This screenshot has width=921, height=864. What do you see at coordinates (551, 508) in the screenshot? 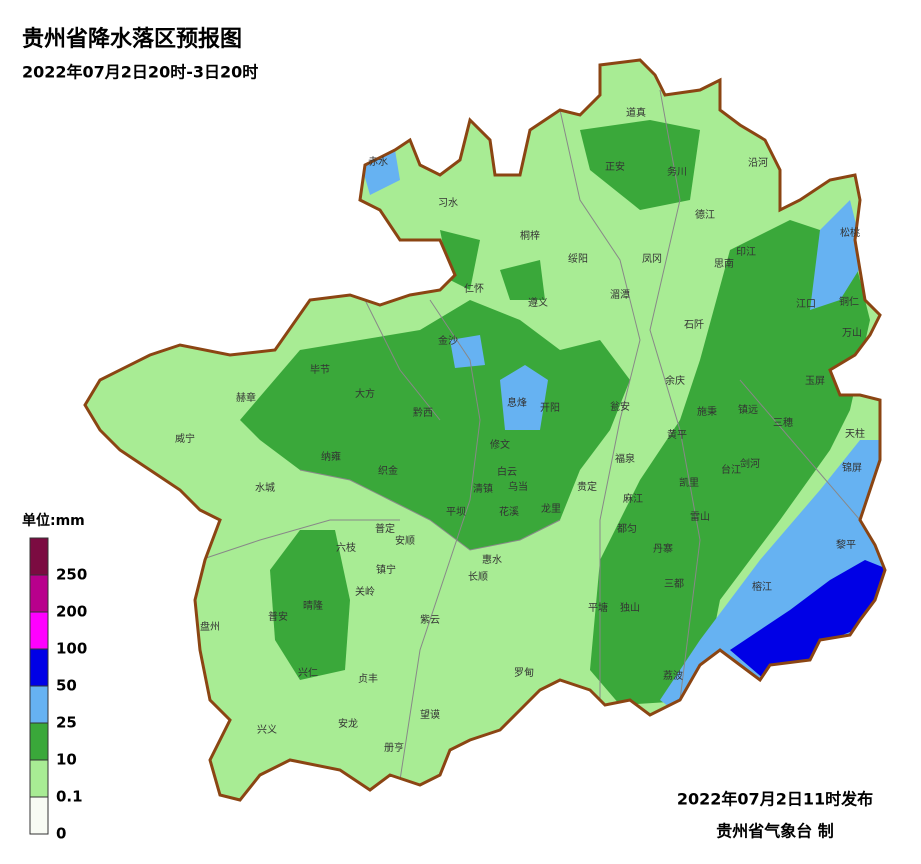
I see `place-label: 龙里` at bounding box center [551, 508].